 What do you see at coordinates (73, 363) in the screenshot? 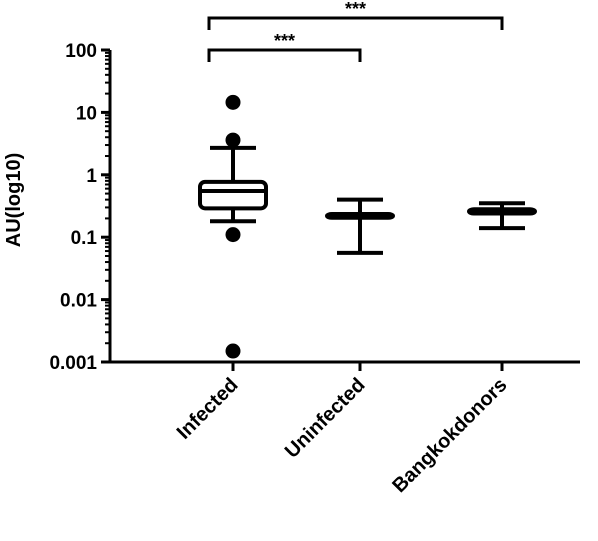
I see `y-tick-label: 0.001` at bounding box center [73, 363].